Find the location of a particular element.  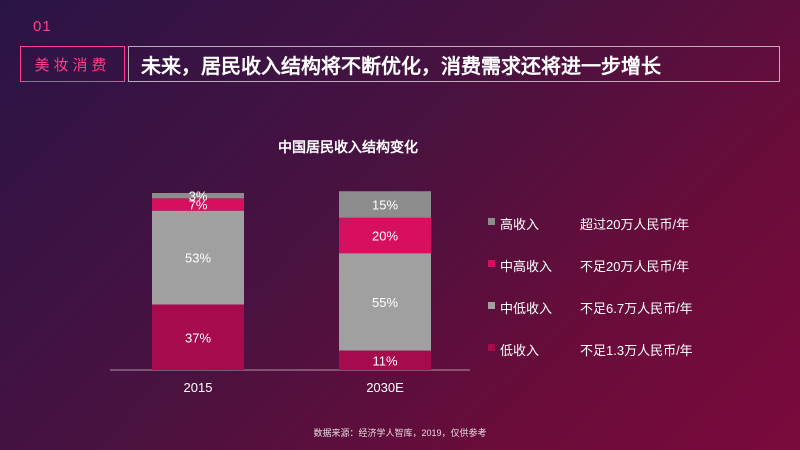

section-number: 01 is located at coordinates (42, 26).